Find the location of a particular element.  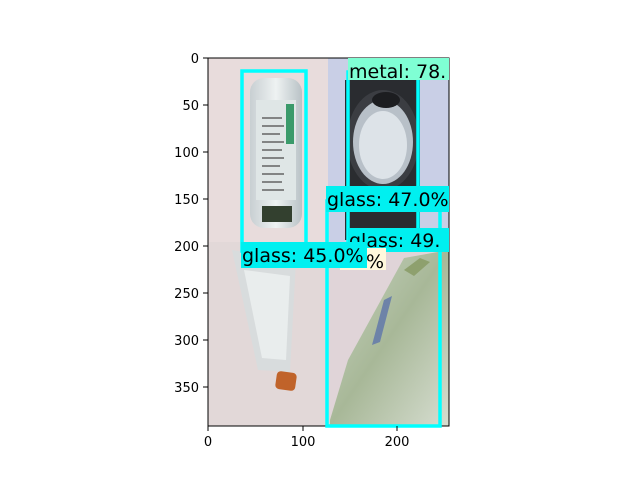

label-glass-49: glass: 49. is located at coordinates (394, 241).